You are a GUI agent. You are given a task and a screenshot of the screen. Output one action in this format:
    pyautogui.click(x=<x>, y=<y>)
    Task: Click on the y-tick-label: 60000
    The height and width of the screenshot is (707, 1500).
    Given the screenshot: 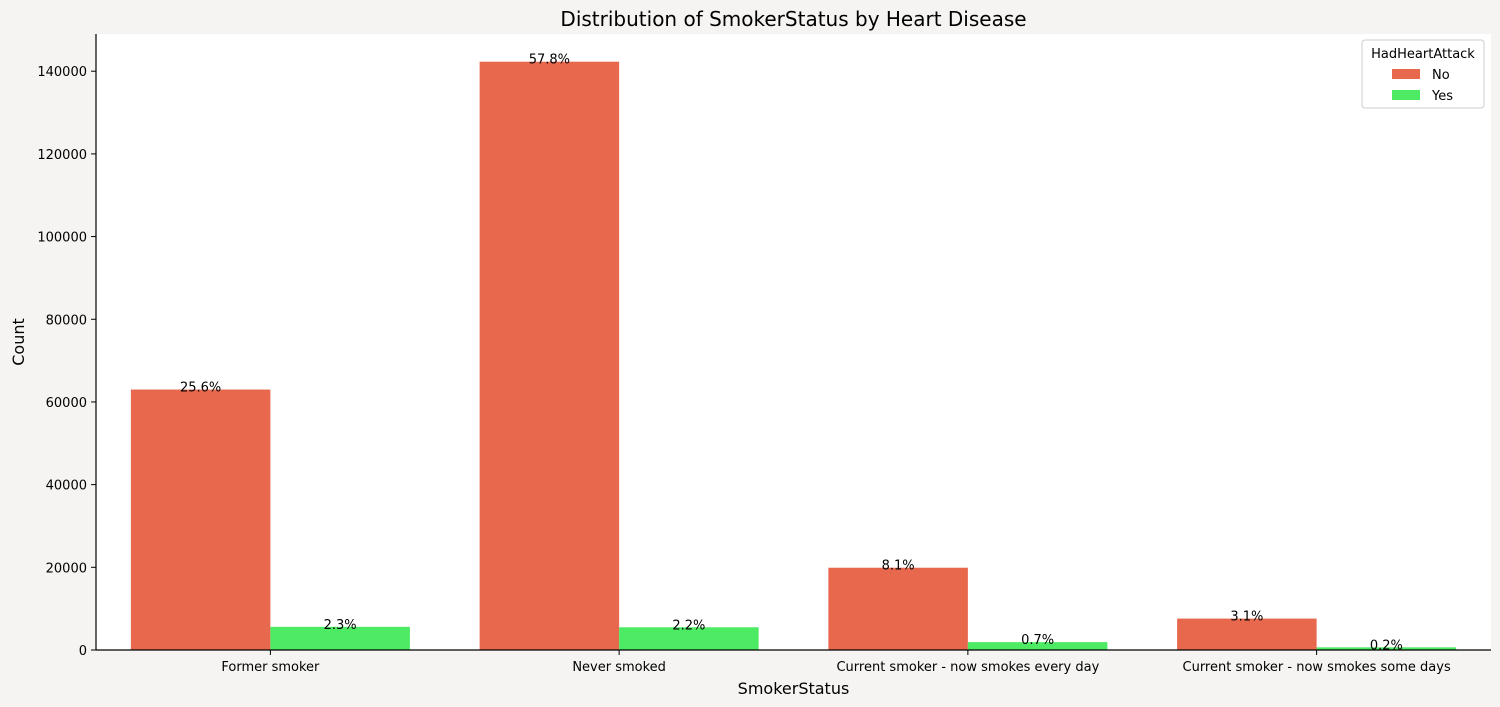 What is the action you would take?
    pyautogui.click(x=66, y=403)
    